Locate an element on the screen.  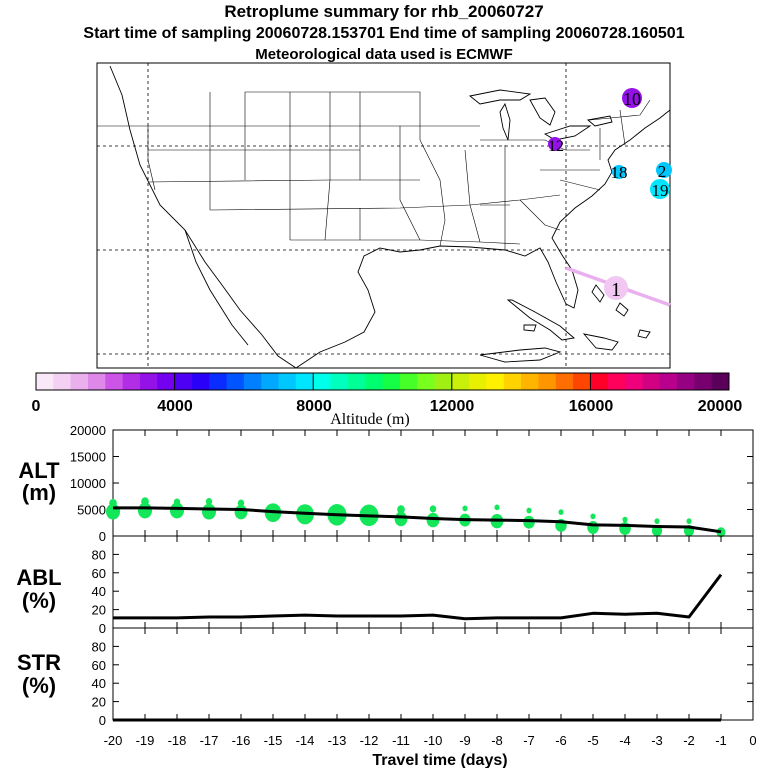
colorbar-tick-label: 8000 is located at coordinates (314, 406).